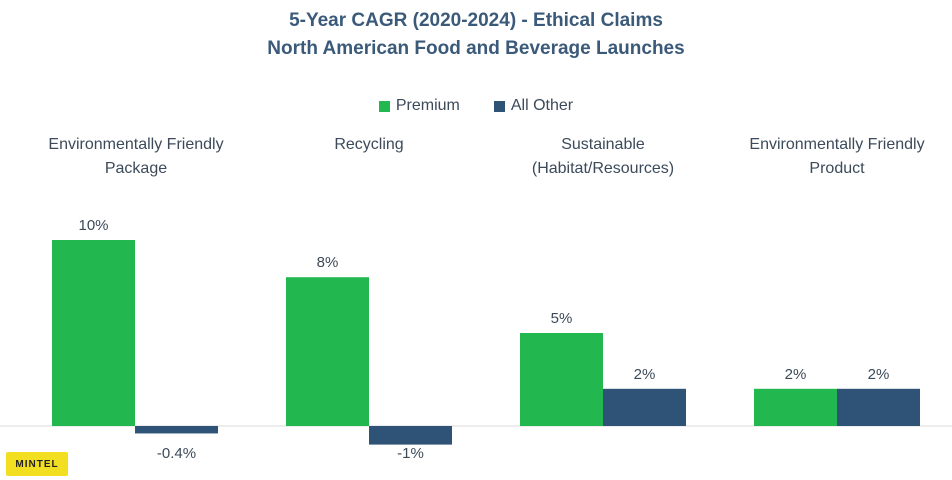 The image size is (952, 480). I want to click on category-label: Recycling, so click(368, 144).